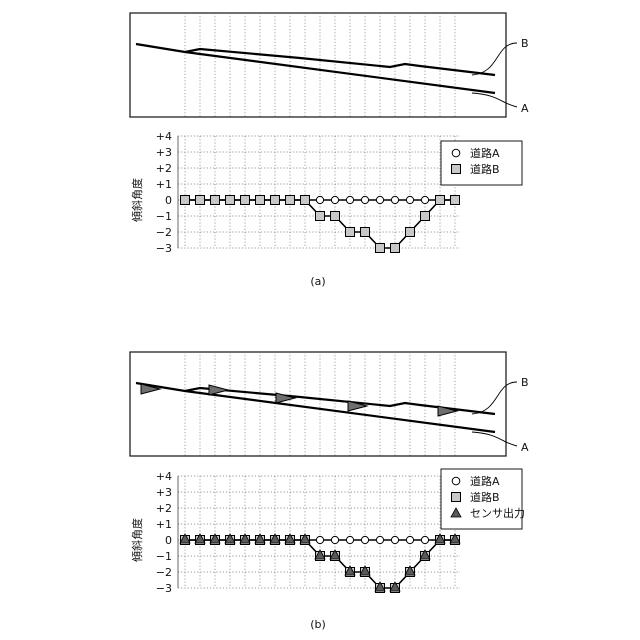  Describe the element at coordinates (317, 281) in the screenshot. I see `figure-caption: (a)` at that location.